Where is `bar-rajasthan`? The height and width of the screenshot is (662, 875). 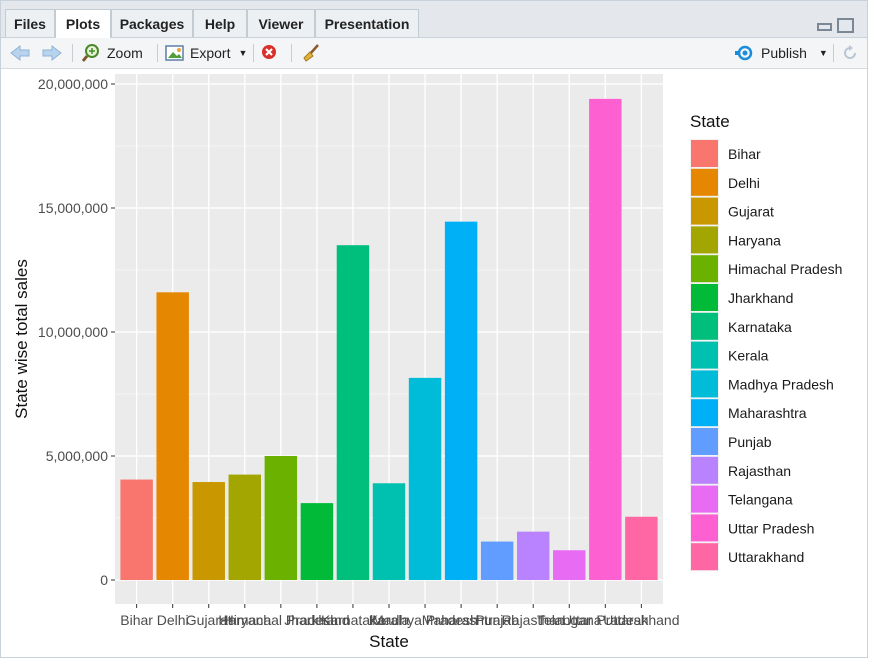
bar-rajasthan is located at coordinates (533, 555).